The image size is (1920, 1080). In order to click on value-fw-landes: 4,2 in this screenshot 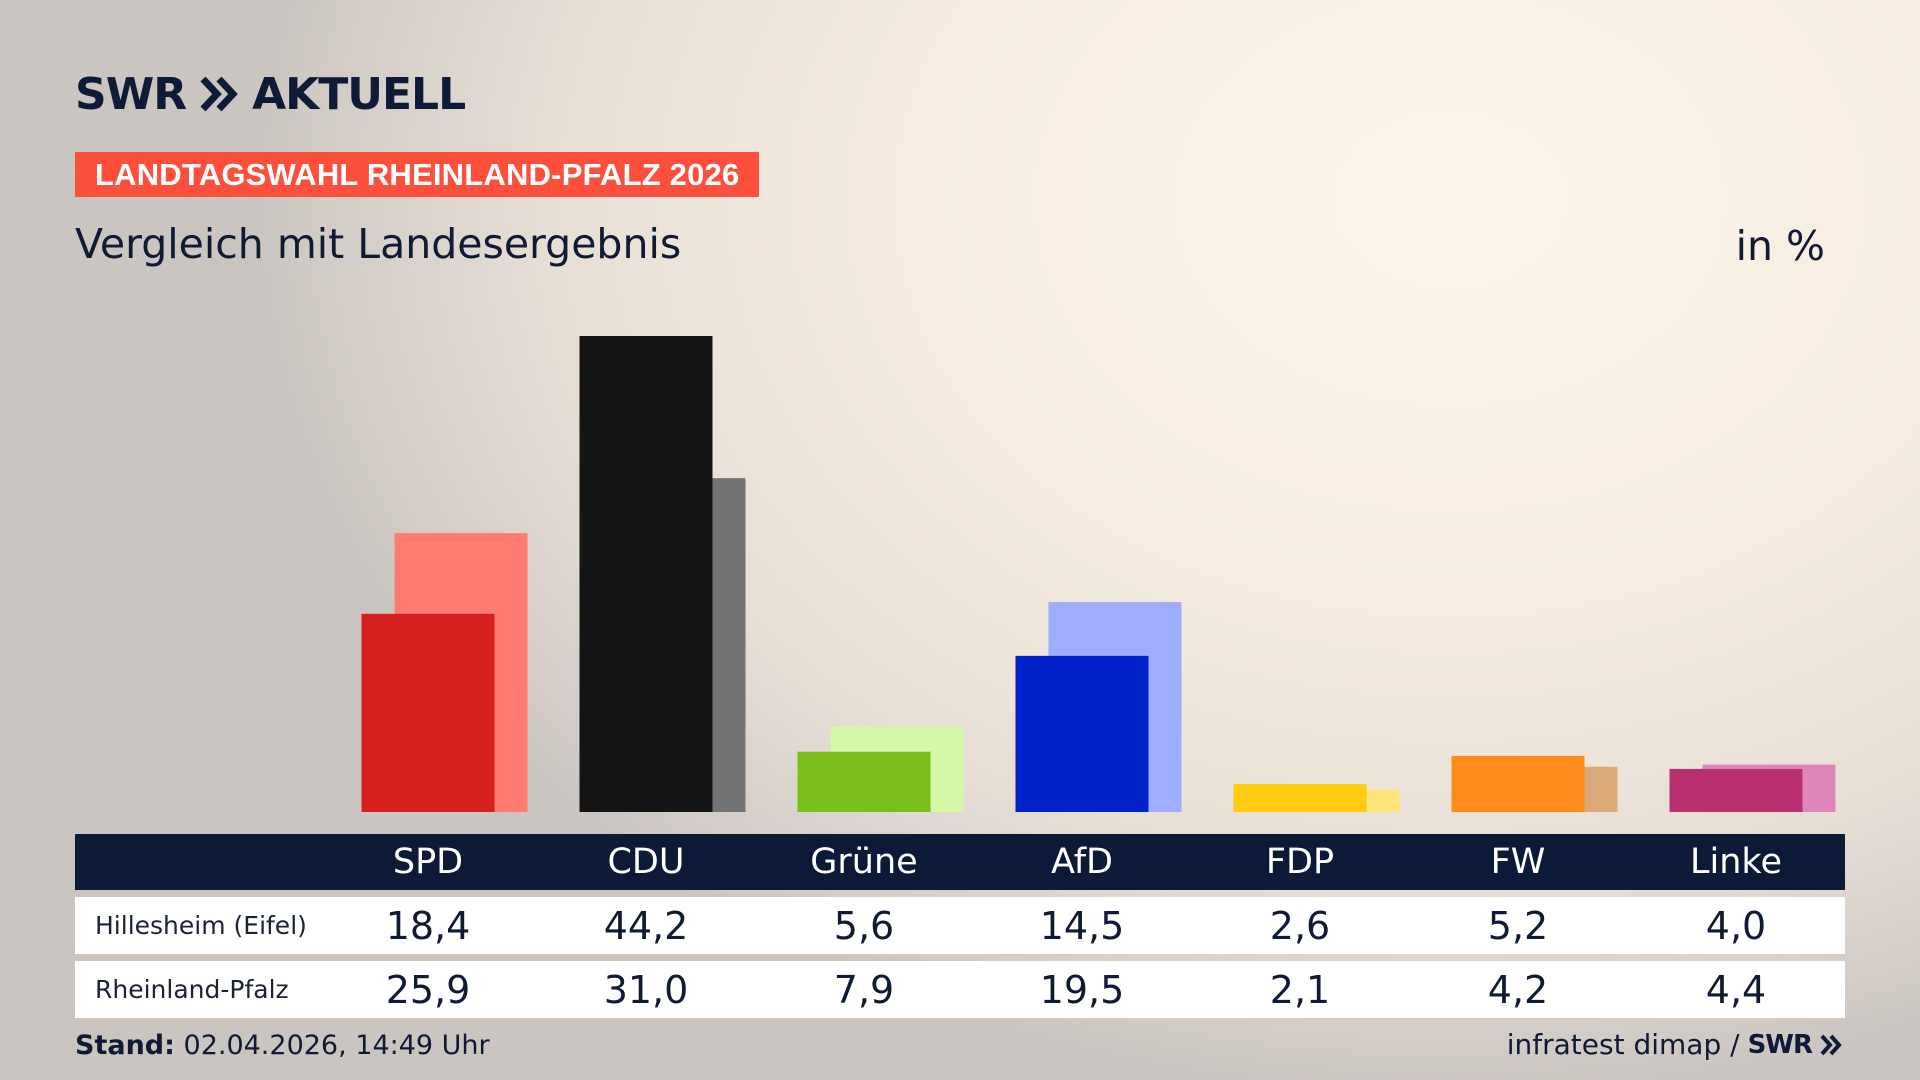, I will do `click(1518, 989)`.